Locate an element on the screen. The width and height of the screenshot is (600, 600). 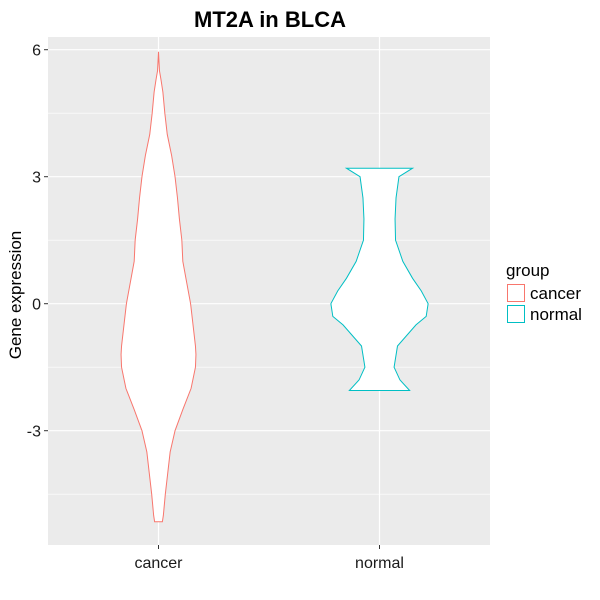
y-tick-label: 0 is located at coordinates (36, 305).